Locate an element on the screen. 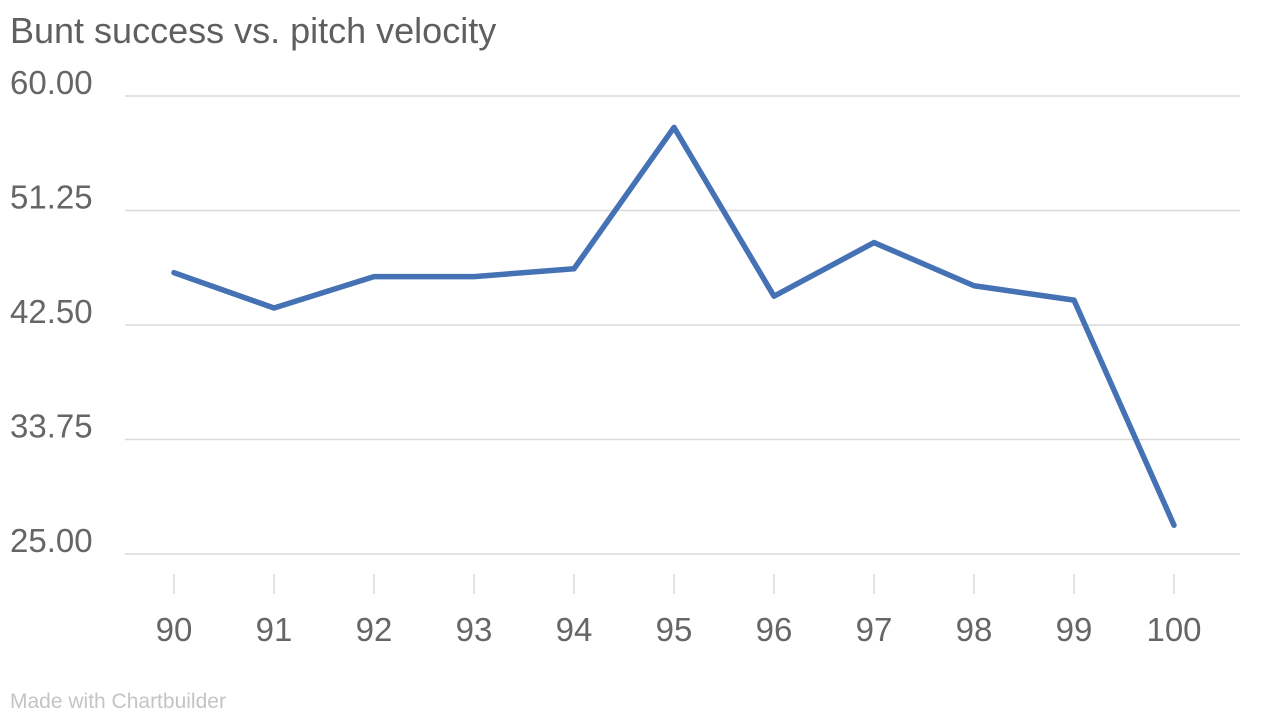 The width and height of the screenshot is (1280, 720). x-tick-label: 99 is located at coordinates (1074, 629).